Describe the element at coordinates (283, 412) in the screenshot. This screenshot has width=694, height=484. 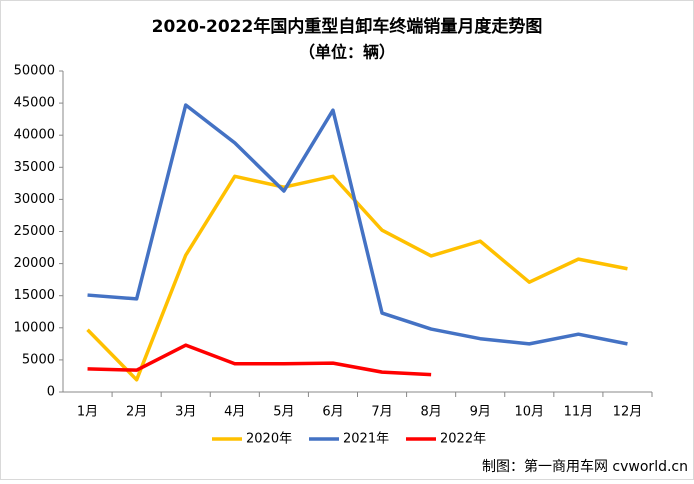
I see `x-tick-label: 5月` at that location.